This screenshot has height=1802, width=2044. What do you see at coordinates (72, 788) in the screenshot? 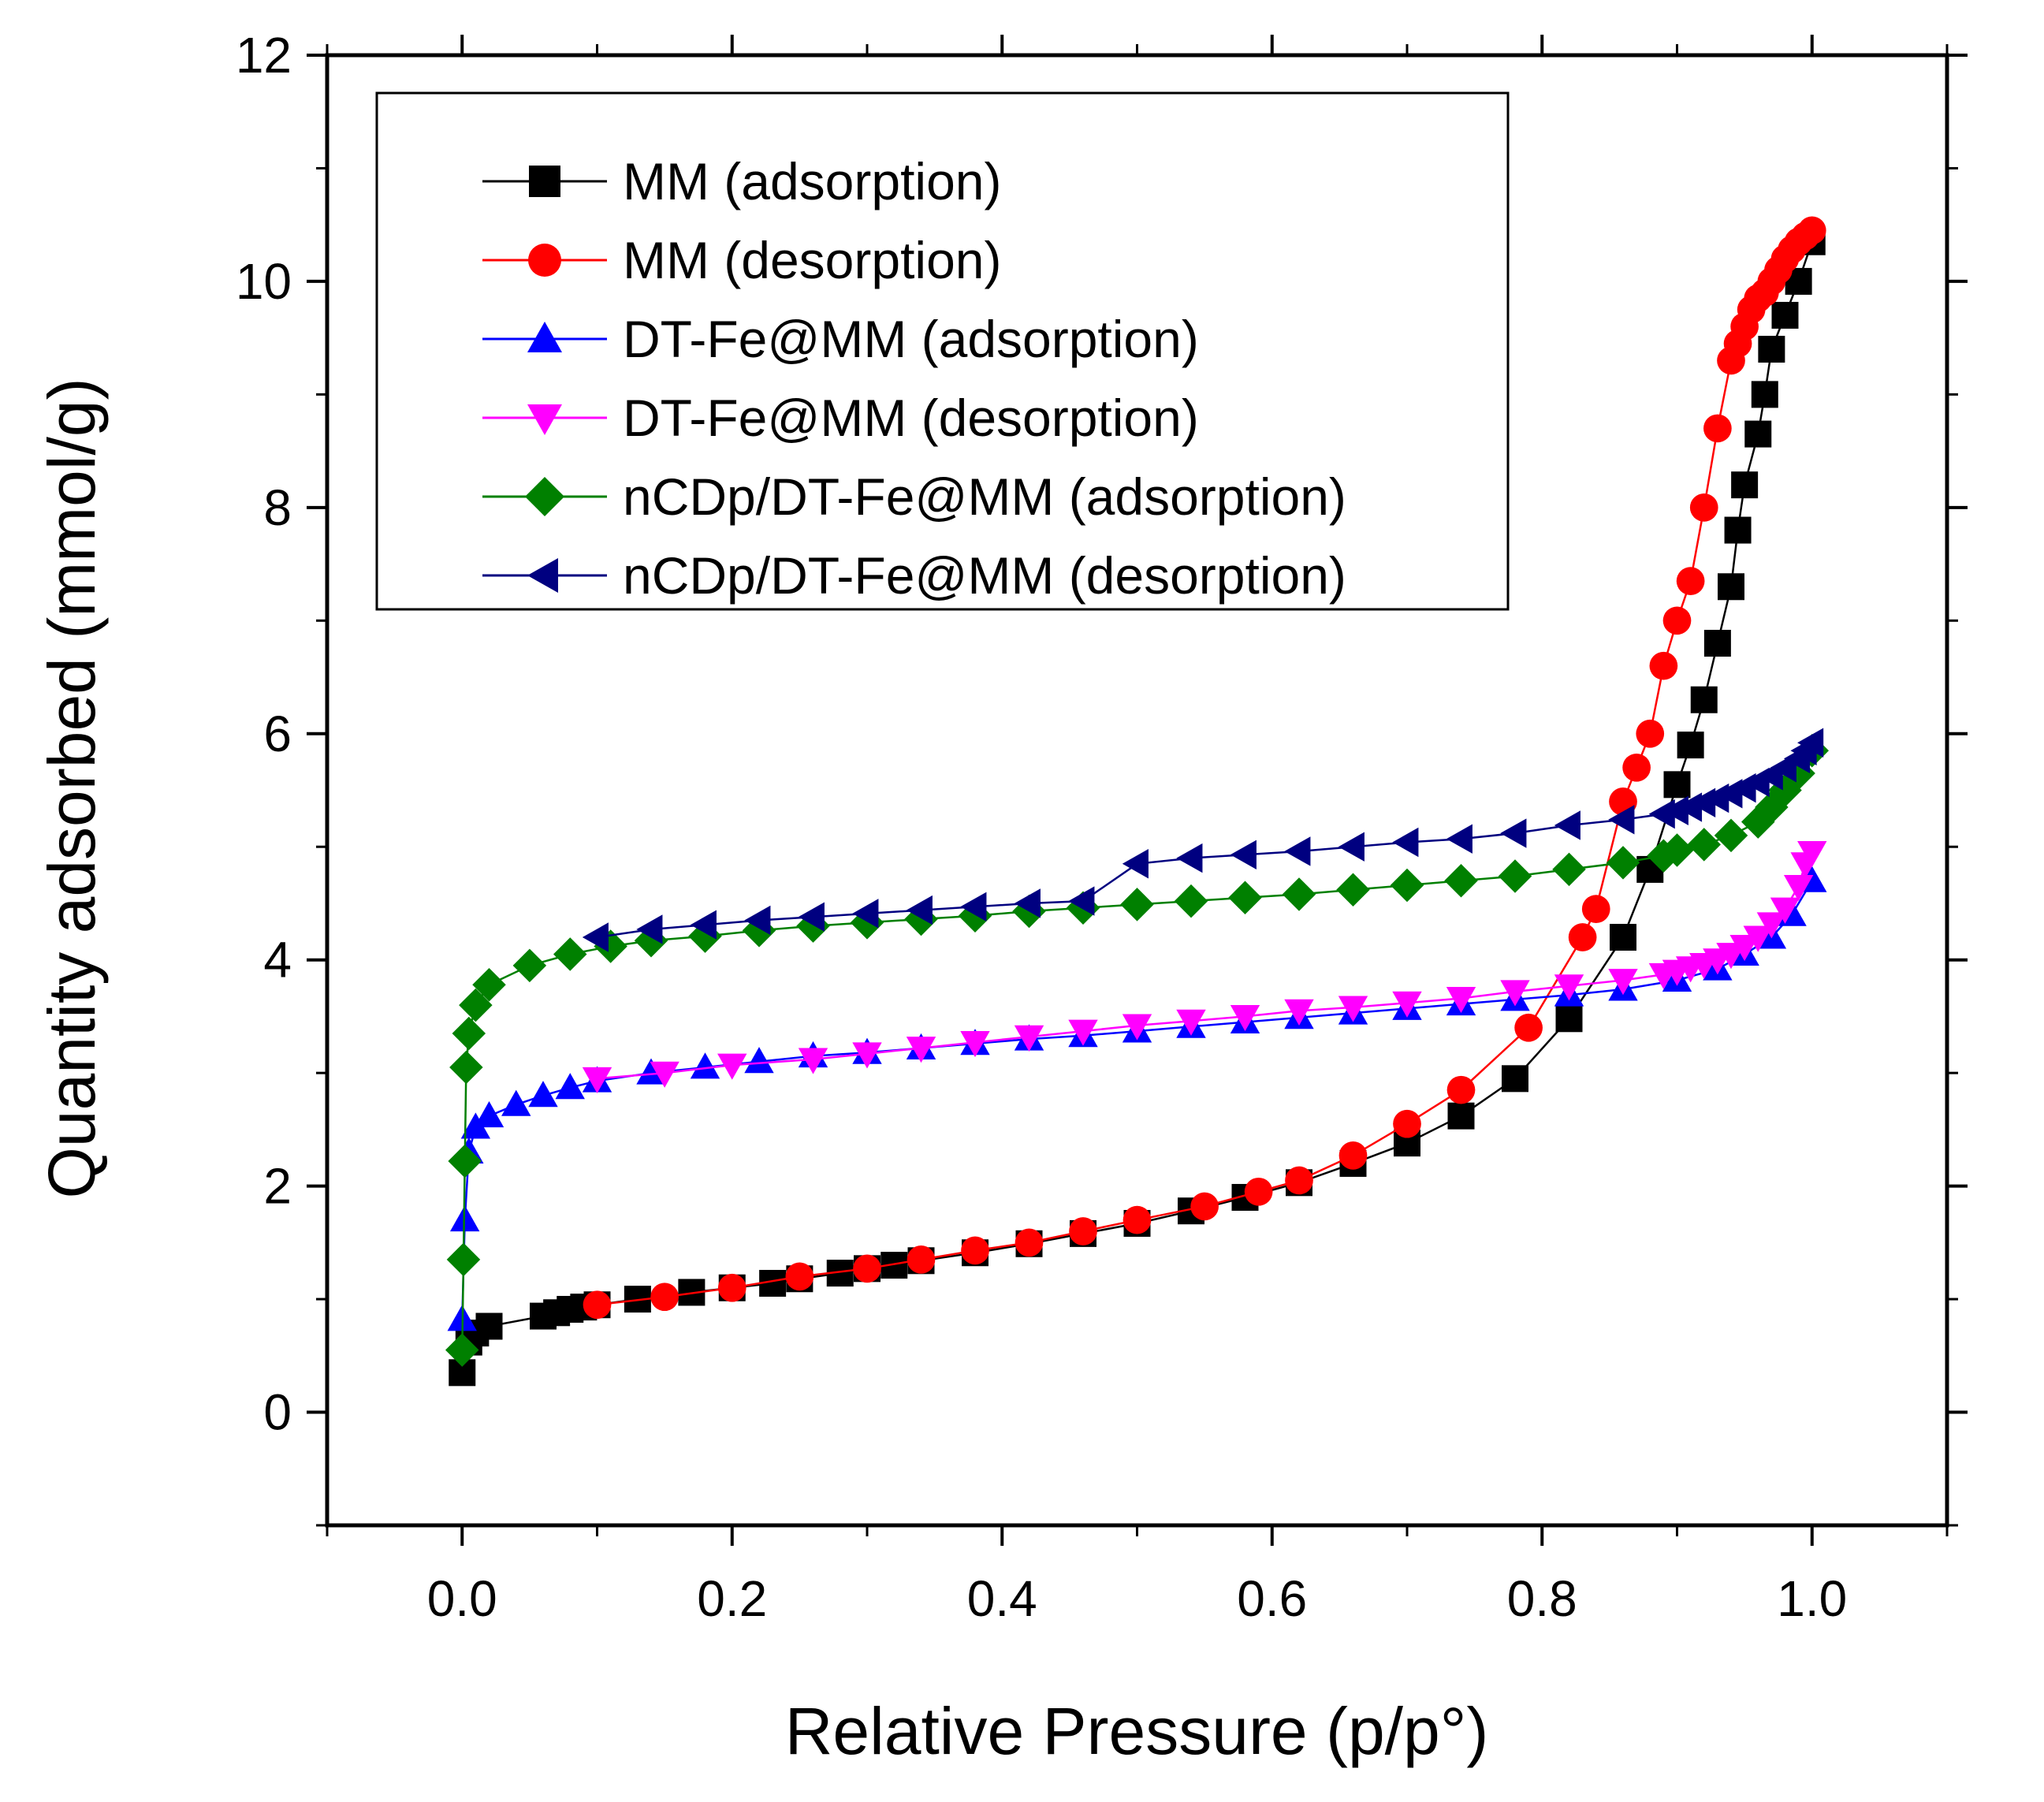
I see `y-axis-title: Quantity adsorbed (mmol/g)` at bounding box center [72, 788].